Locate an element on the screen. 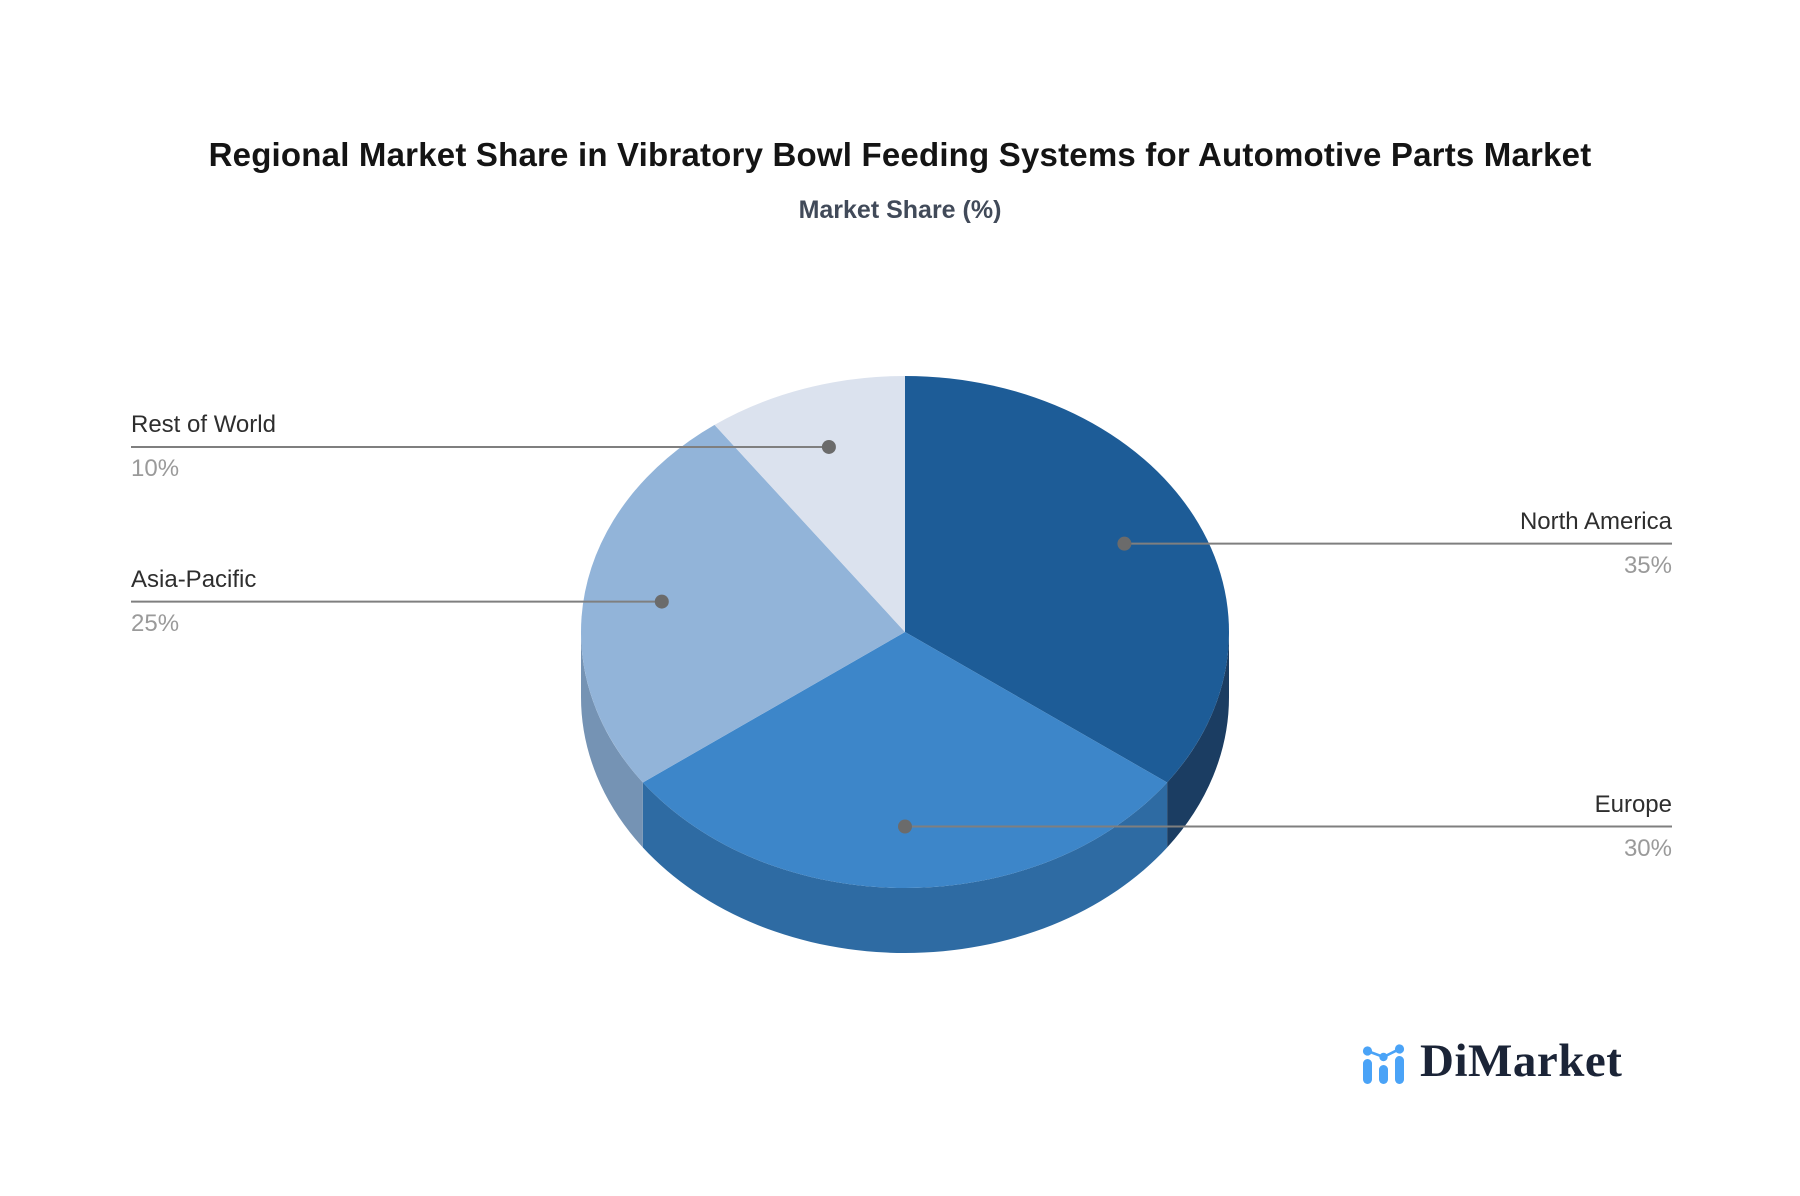 This screenshot has width=1800, height=1196. pie-slice-asia-pacific is located at coordinates (742, 603).